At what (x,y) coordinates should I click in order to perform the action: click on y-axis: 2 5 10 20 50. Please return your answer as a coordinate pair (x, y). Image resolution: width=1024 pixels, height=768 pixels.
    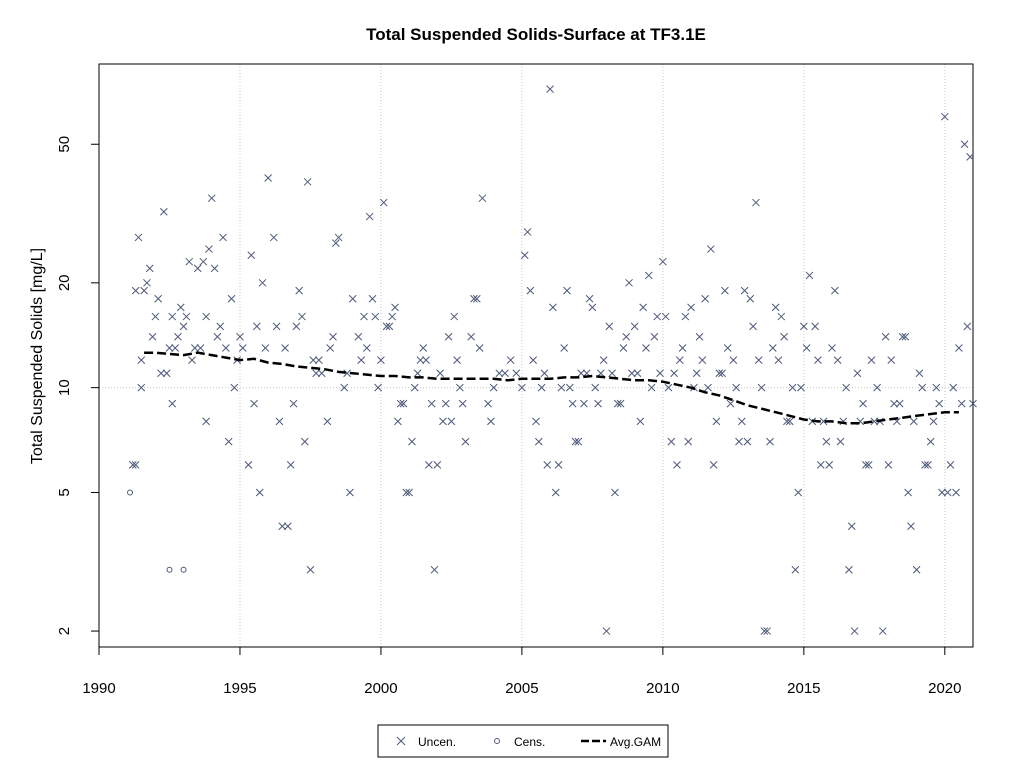
    Looking at the image, I should click on (77, 385).